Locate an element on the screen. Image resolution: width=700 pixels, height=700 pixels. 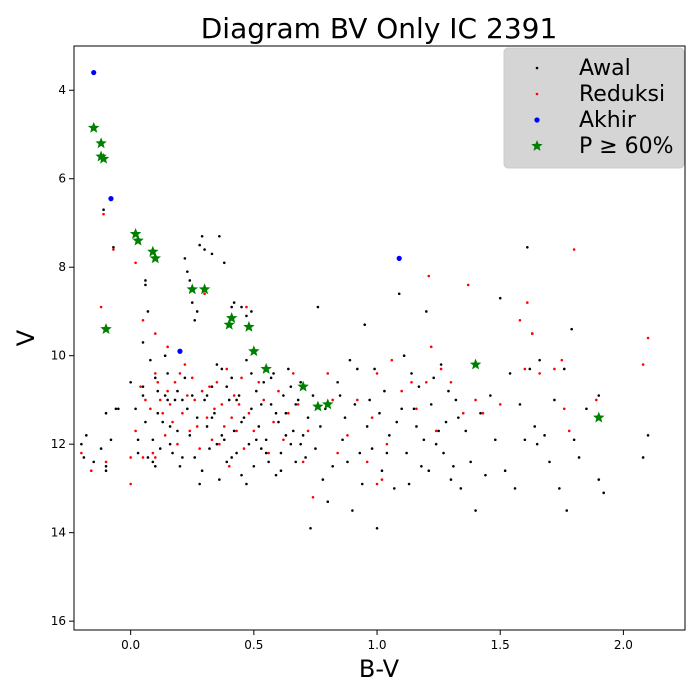
x-tick-label: 1.5 is located at coordinates (500, 645).